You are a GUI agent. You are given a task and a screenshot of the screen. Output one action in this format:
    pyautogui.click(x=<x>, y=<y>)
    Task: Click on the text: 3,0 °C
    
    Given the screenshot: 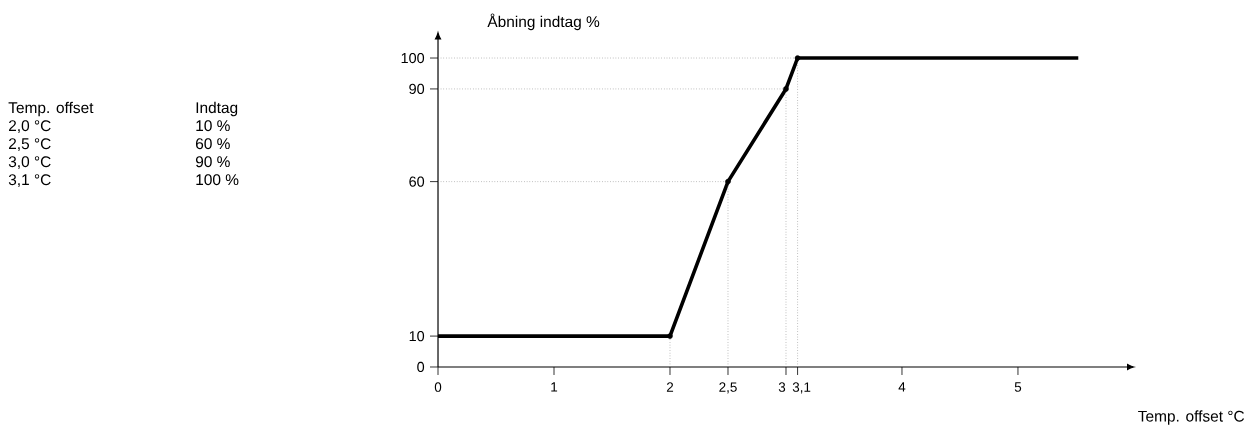 What is the action you would take?
    pyautogui.click(x=29, y=163)
    